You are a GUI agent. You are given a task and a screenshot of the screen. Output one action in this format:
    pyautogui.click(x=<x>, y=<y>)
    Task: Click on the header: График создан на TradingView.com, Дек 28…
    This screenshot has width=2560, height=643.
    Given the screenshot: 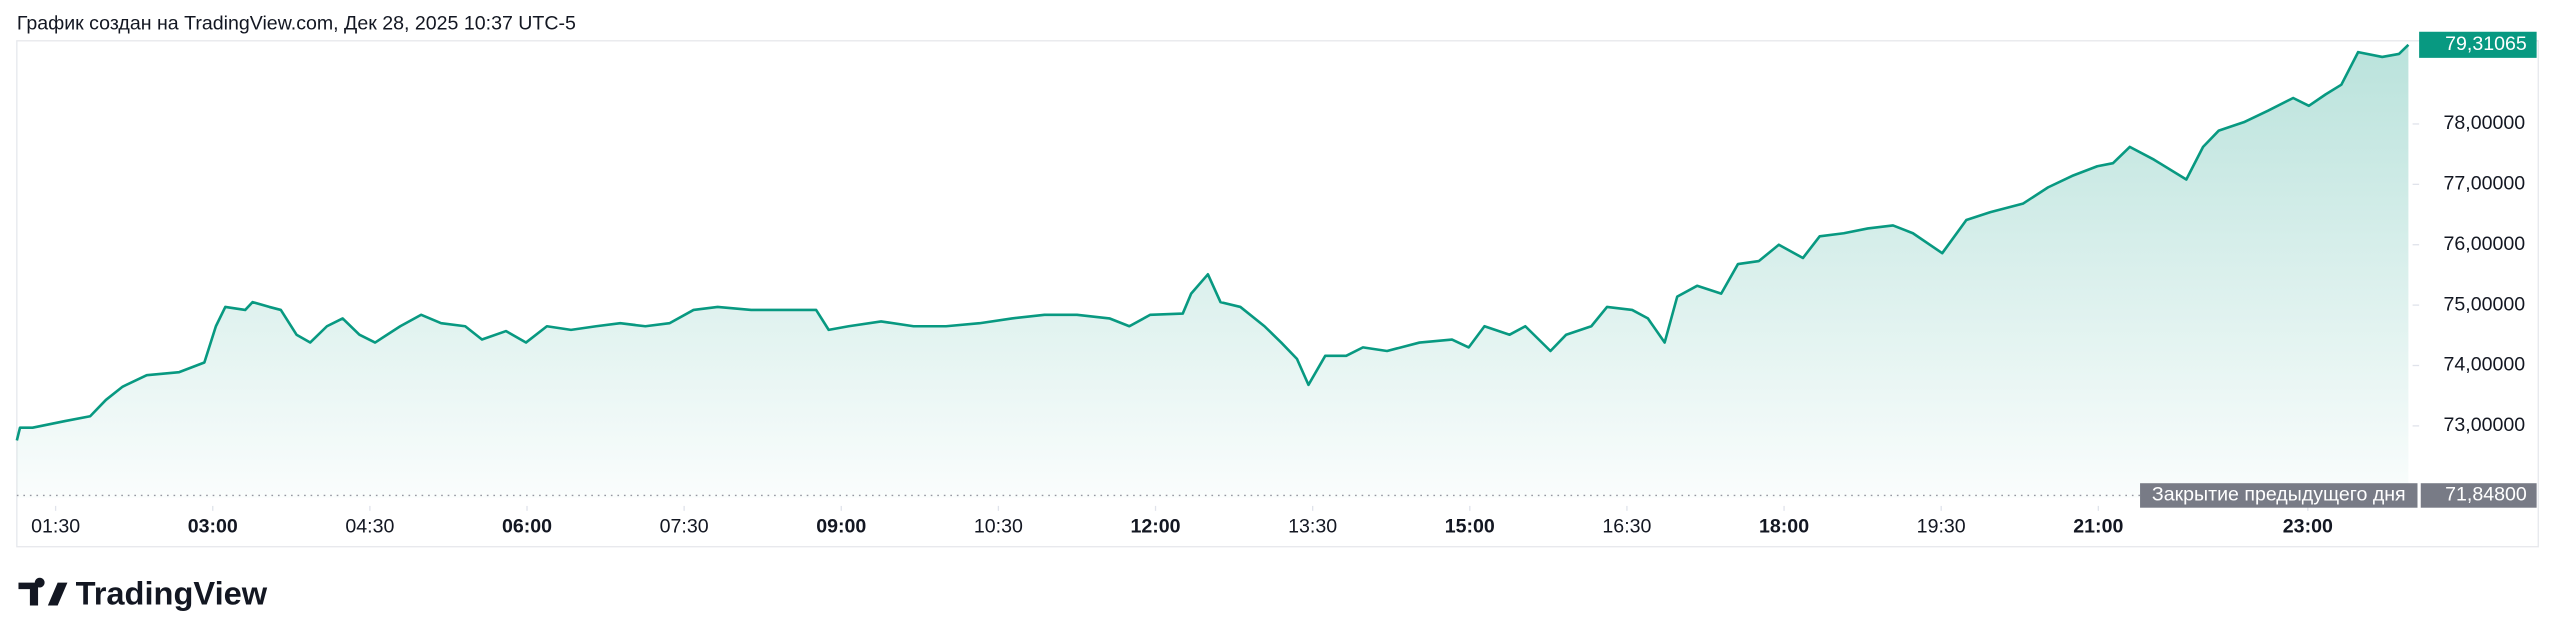 What is the action you would take?
    pyautogui.click(x=296, y=24)
    